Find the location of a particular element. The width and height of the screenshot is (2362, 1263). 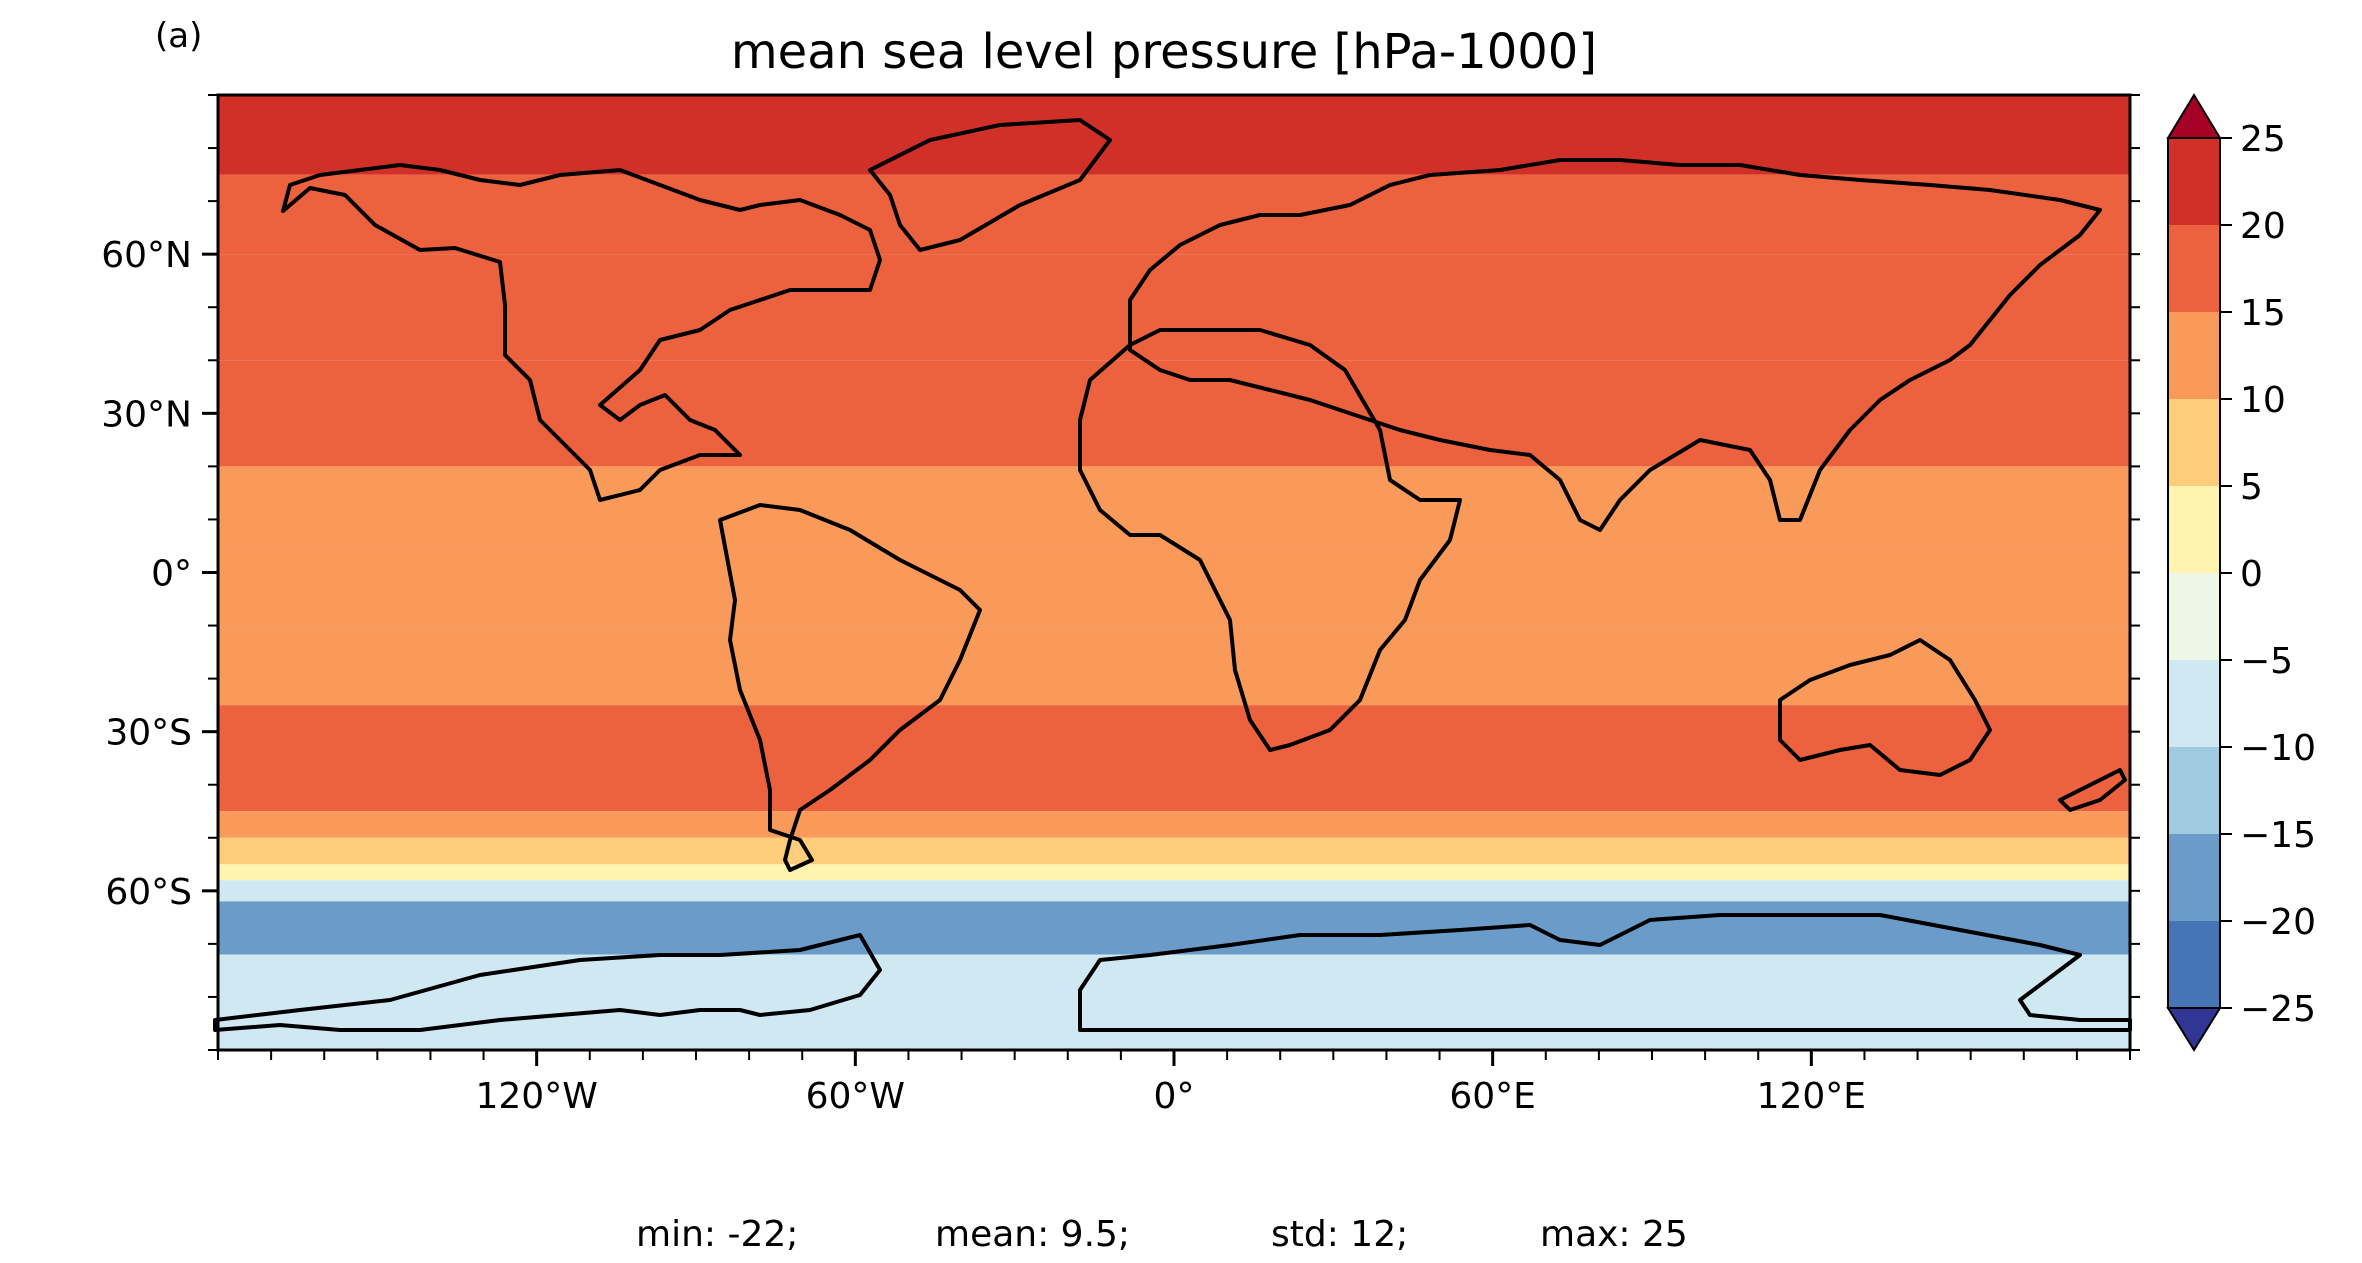

lat-tick-label: 30°N is located at coordinates (146, 414).